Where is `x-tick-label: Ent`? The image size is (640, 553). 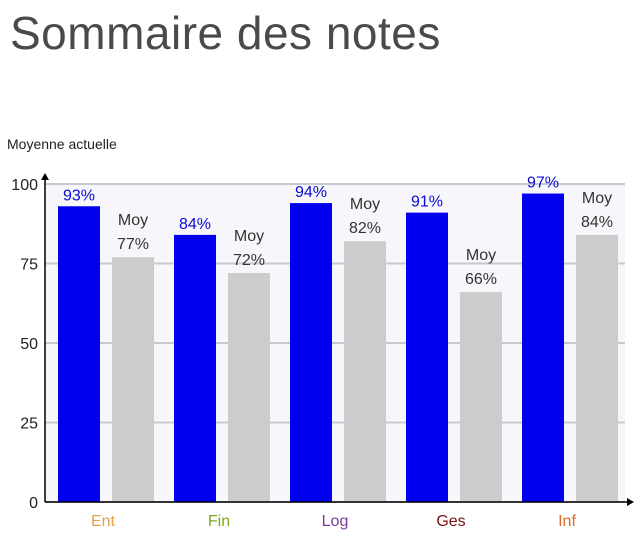 x-tick-label: Ent is located at coordinates (103, 521).